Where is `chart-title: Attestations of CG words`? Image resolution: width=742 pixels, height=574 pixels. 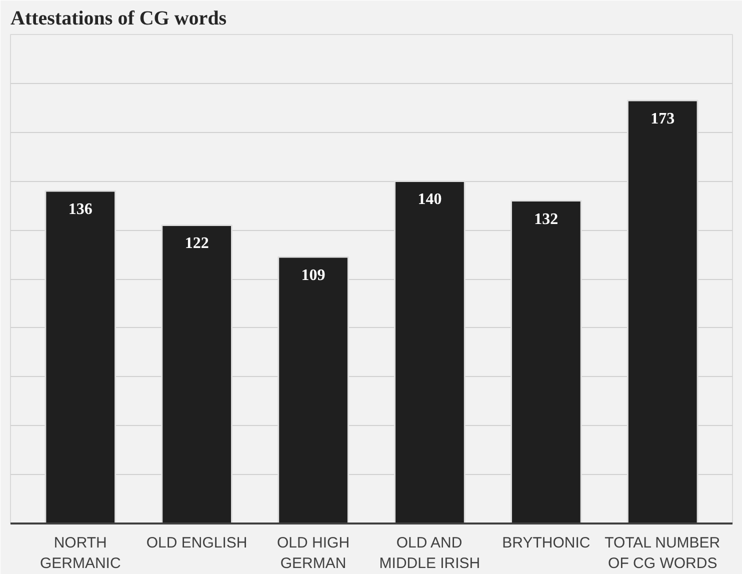 chart-title: Attestations of CG words is located at coordinates (118, 19).